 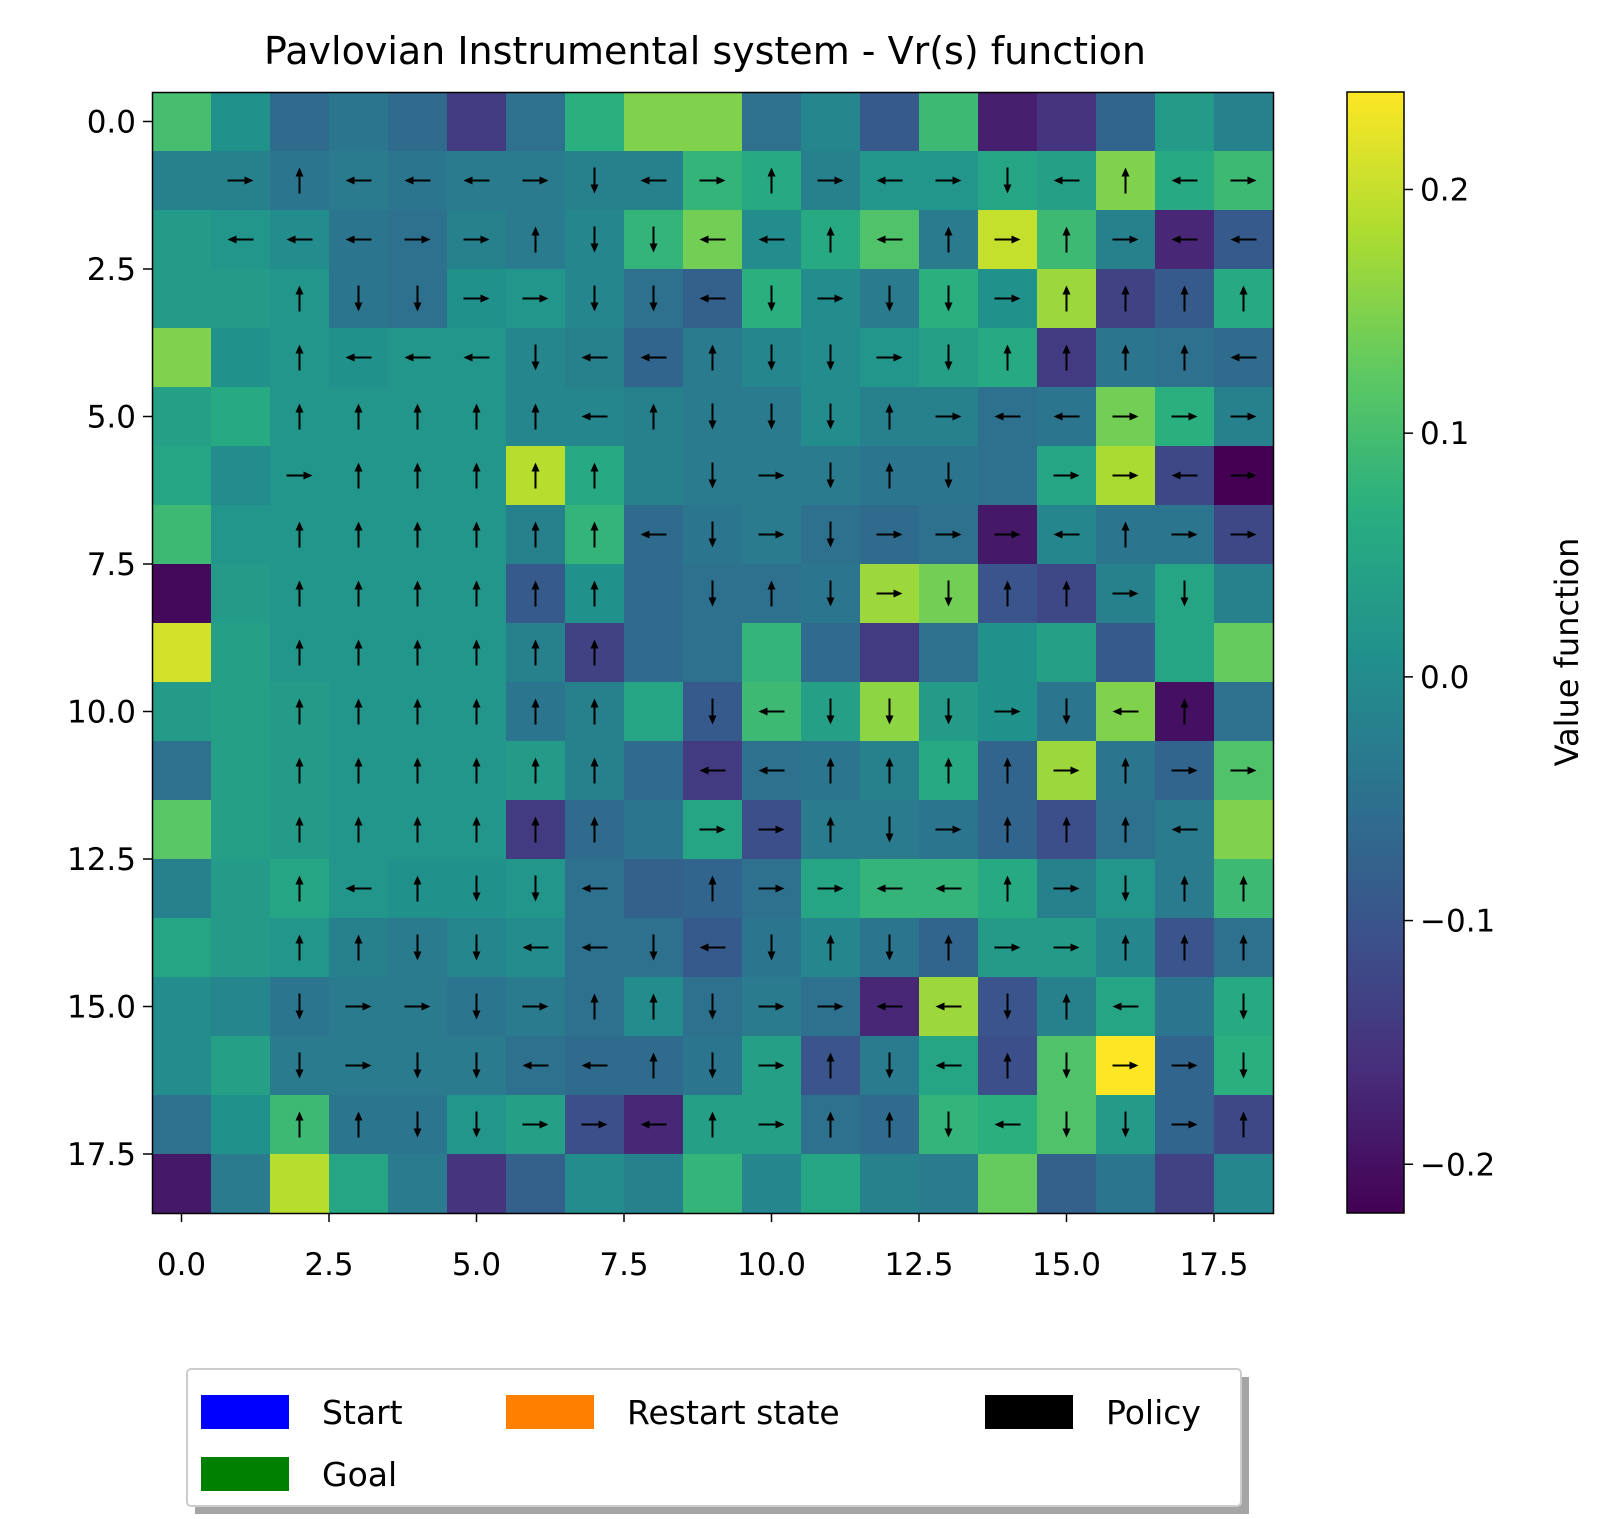 What do you see at coordinates (111, 123) in the screenshot?
I see `y-tick-label: 0.0` at bounding box center [111, 123].